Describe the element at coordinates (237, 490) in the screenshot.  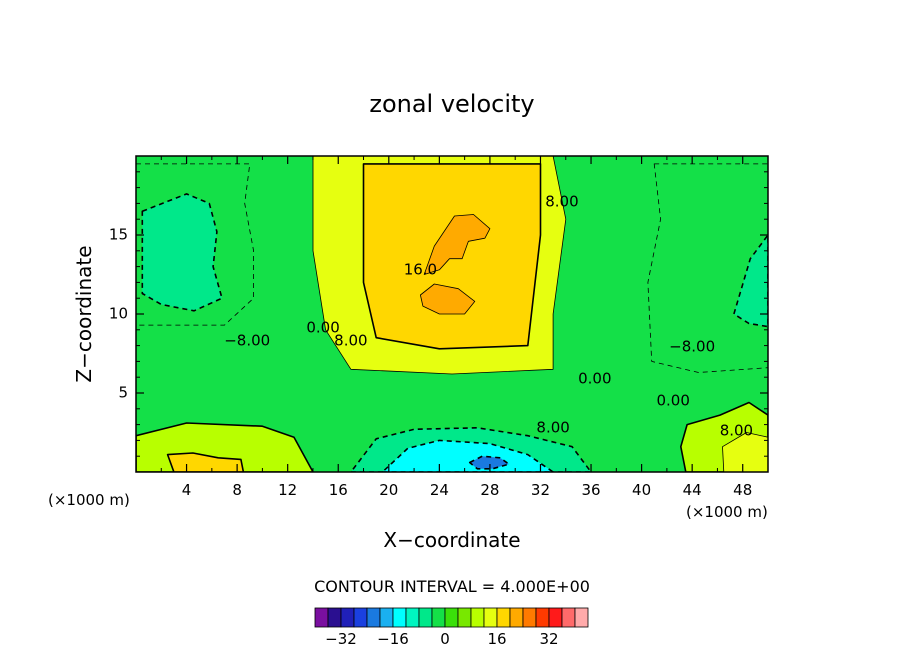
I see `x-tick-label: 8` at that location.